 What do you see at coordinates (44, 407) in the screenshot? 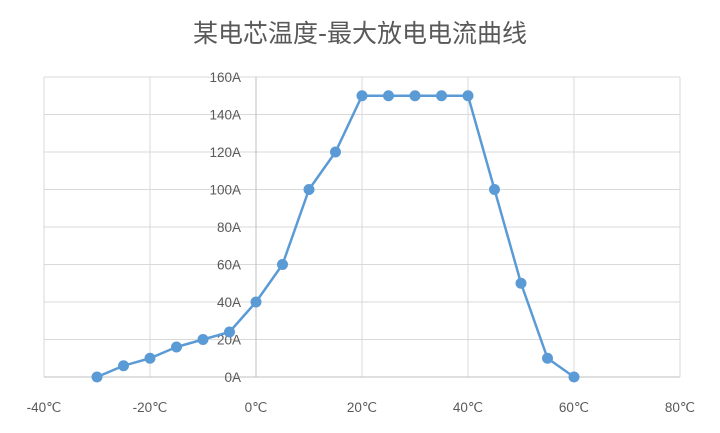
I see `x-tick-label: -40℃` at bounding box center [44, 407].